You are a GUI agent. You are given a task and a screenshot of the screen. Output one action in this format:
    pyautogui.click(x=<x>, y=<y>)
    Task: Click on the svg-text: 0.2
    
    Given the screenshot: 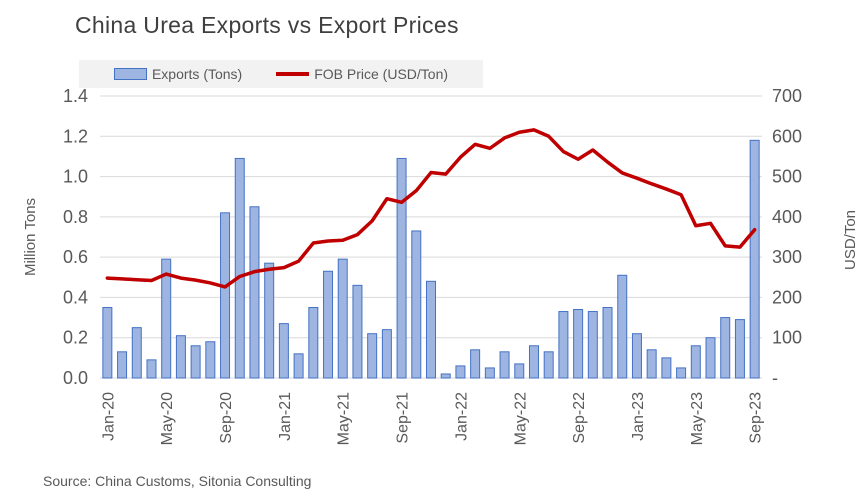 What is the action you would take?
    pyautogui.click(x=75, y=338)
    